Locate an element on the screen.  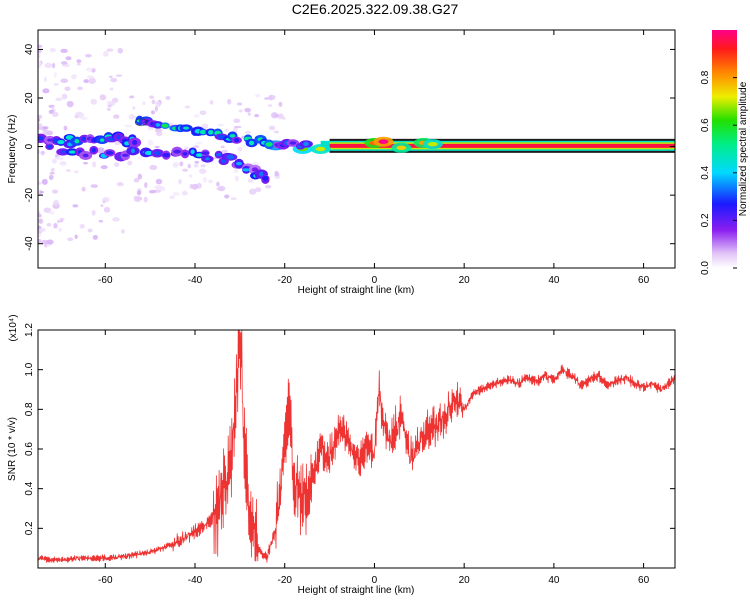
snr-y-tick-label: 0.6 is located at coordinates (29, 449).